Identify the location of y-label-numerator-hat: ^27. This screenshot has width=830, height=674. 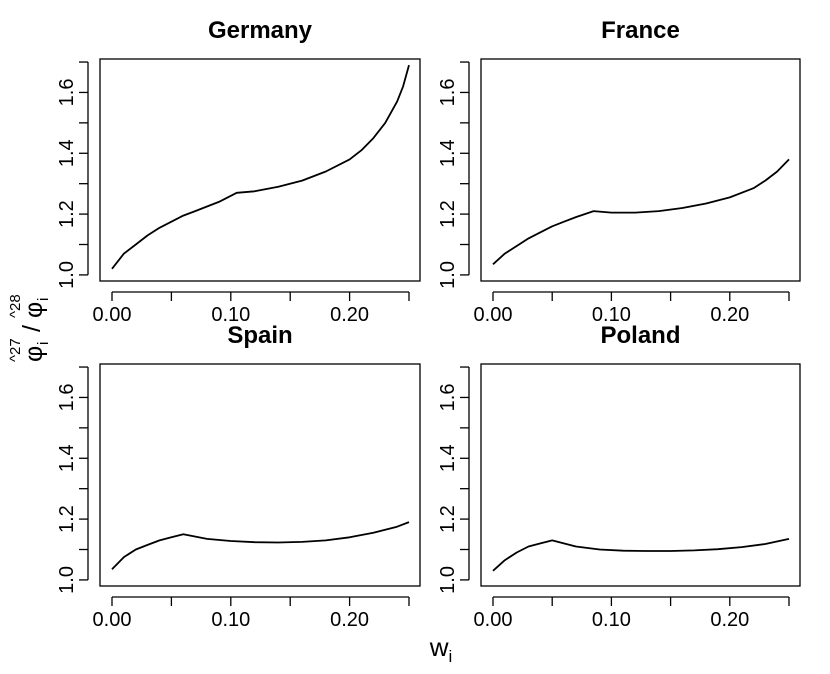
(15, 350).